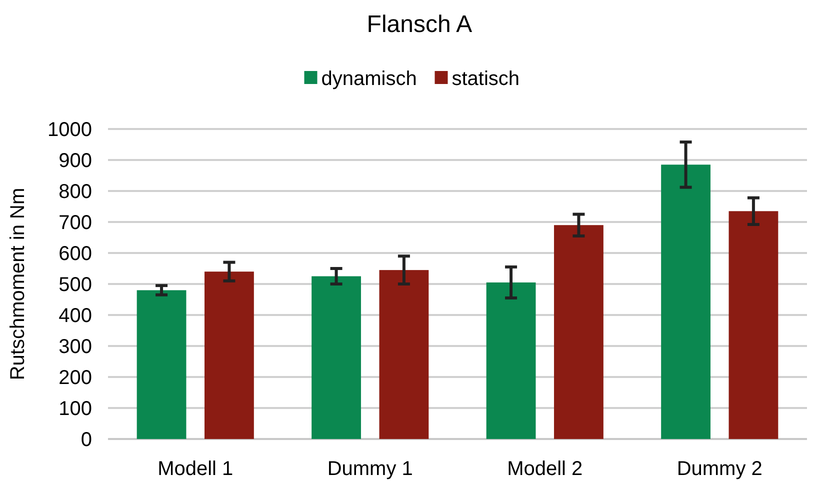 The image size is (819, 481). Describe the element at coordinates (75, 316) in the screenshot. I see `y-tick-label: 400` at that location.